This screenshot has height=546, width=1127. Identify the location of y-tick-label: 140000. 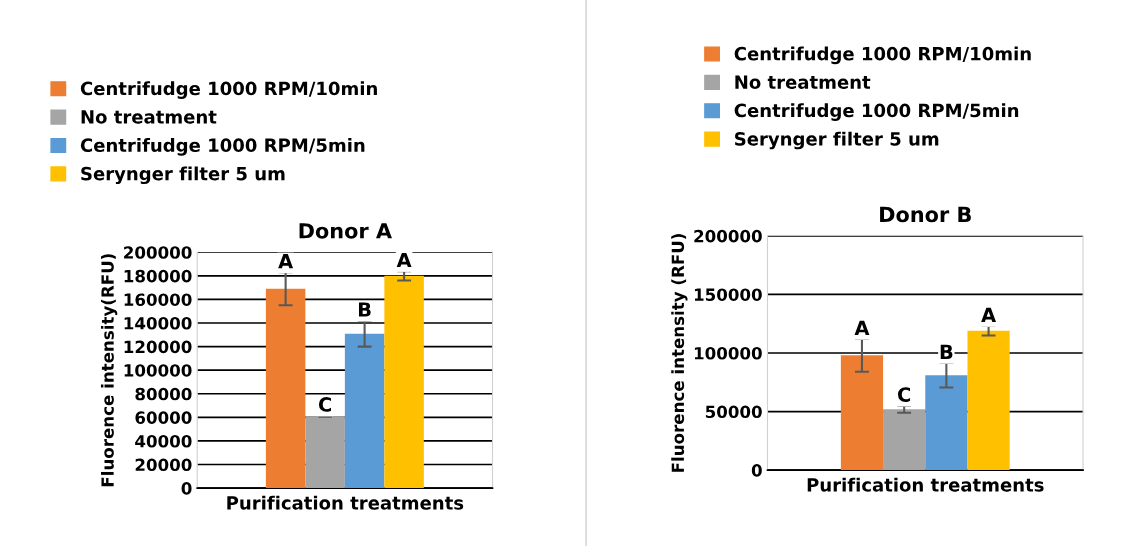
(158, 323).